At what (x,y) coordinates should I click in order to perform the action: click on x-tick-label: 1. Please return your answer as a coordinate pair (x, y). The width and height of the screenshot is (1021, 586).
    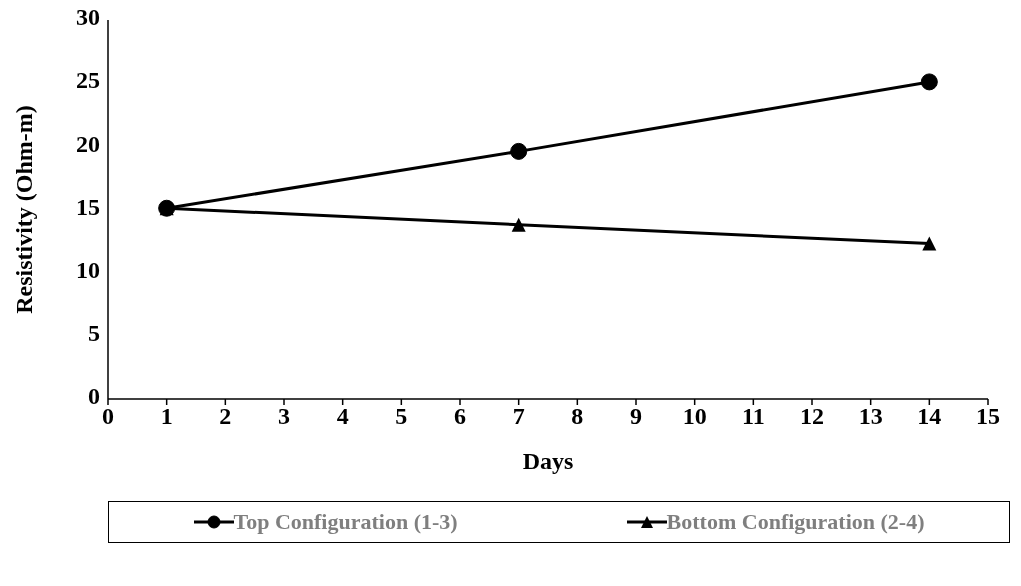
    Looking at the image, I should click on (166, 416).